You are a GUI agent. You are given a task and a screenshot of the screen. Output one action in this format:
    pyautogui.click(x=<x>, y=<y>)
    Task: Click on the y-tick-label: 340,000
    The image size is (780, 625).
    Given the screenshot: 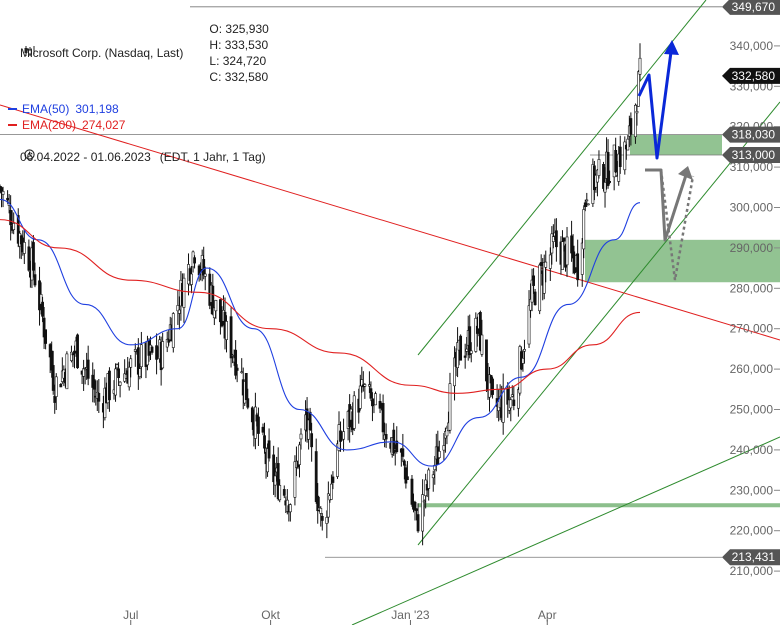 What is the action you would take?
    pyautogui.click(x=752, y=46)
    